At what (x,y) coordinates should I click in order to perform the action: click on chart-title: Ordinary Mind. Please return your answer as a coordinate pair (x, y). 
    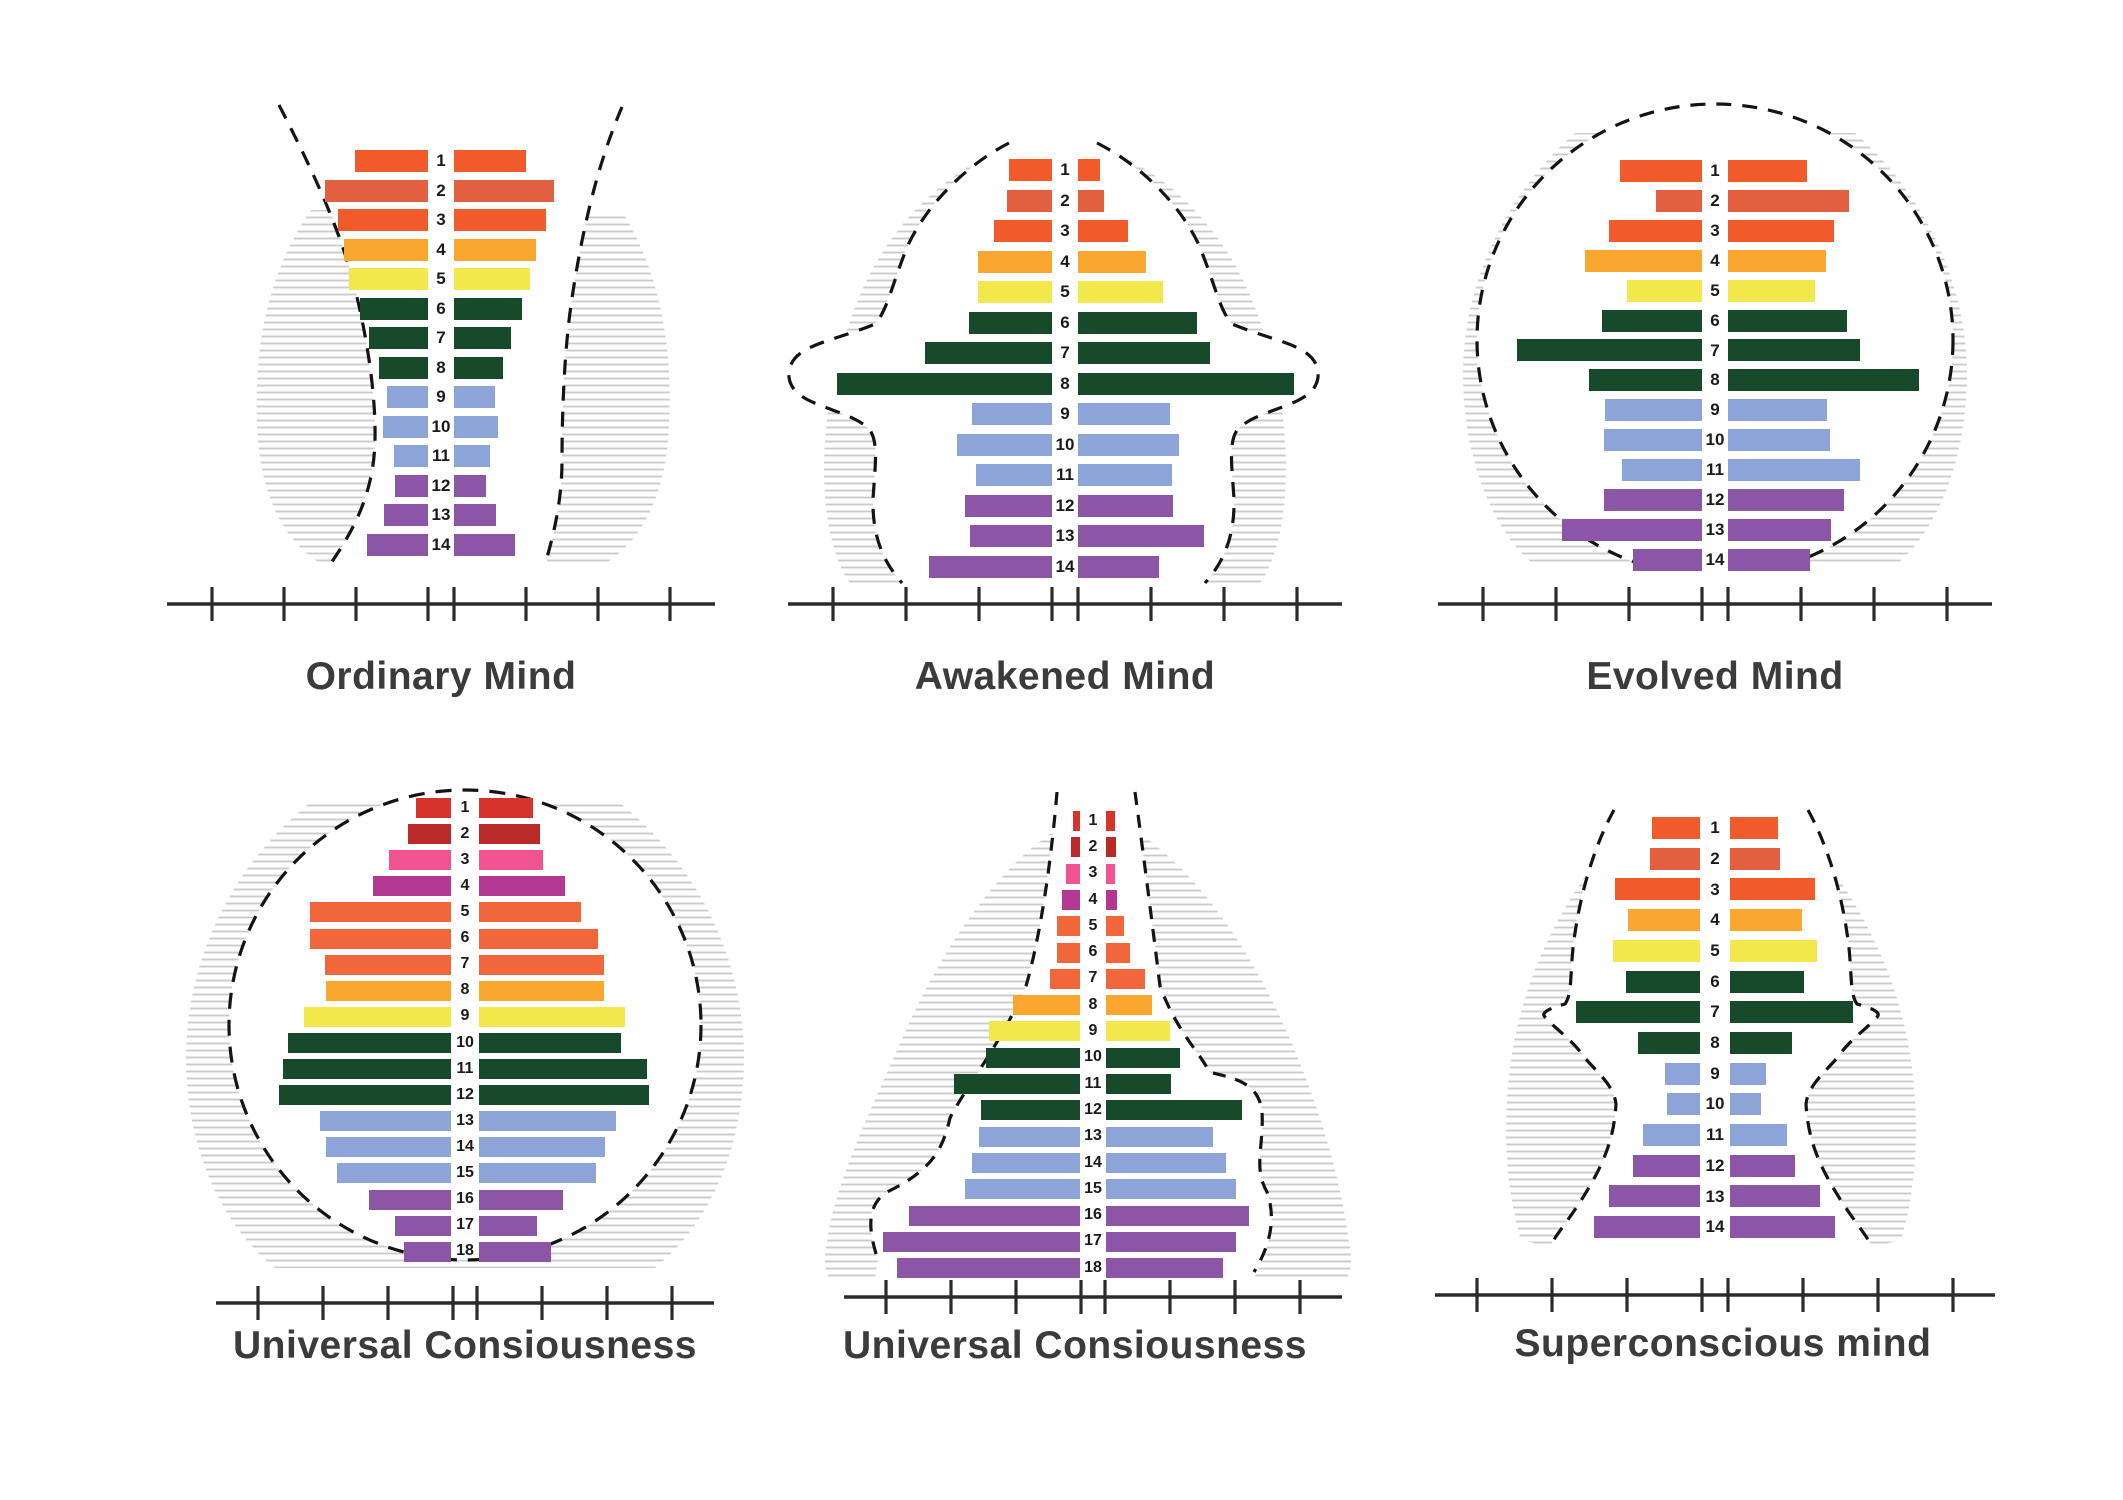
    Looking at the image, I should click on (441, 676).